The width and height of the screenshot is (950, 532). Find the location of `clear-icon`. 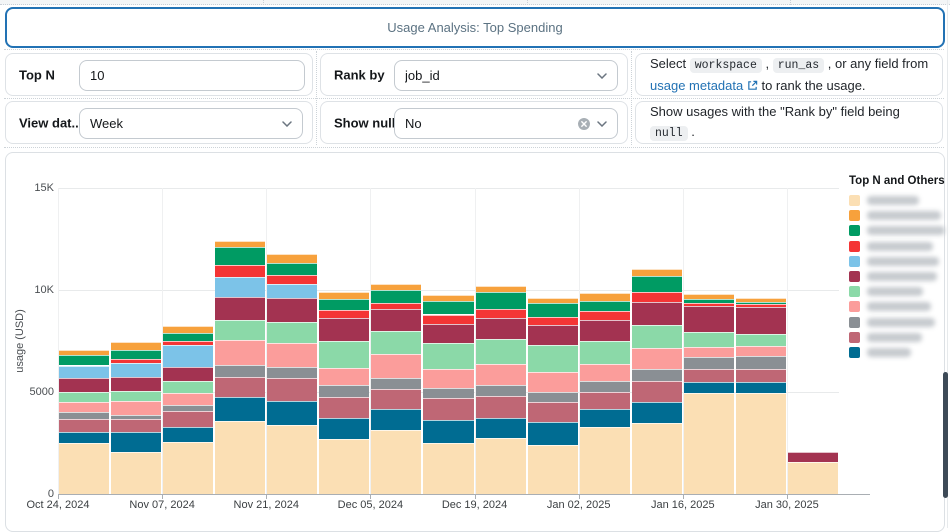

clear-icon is located at coordinates (584, 124).